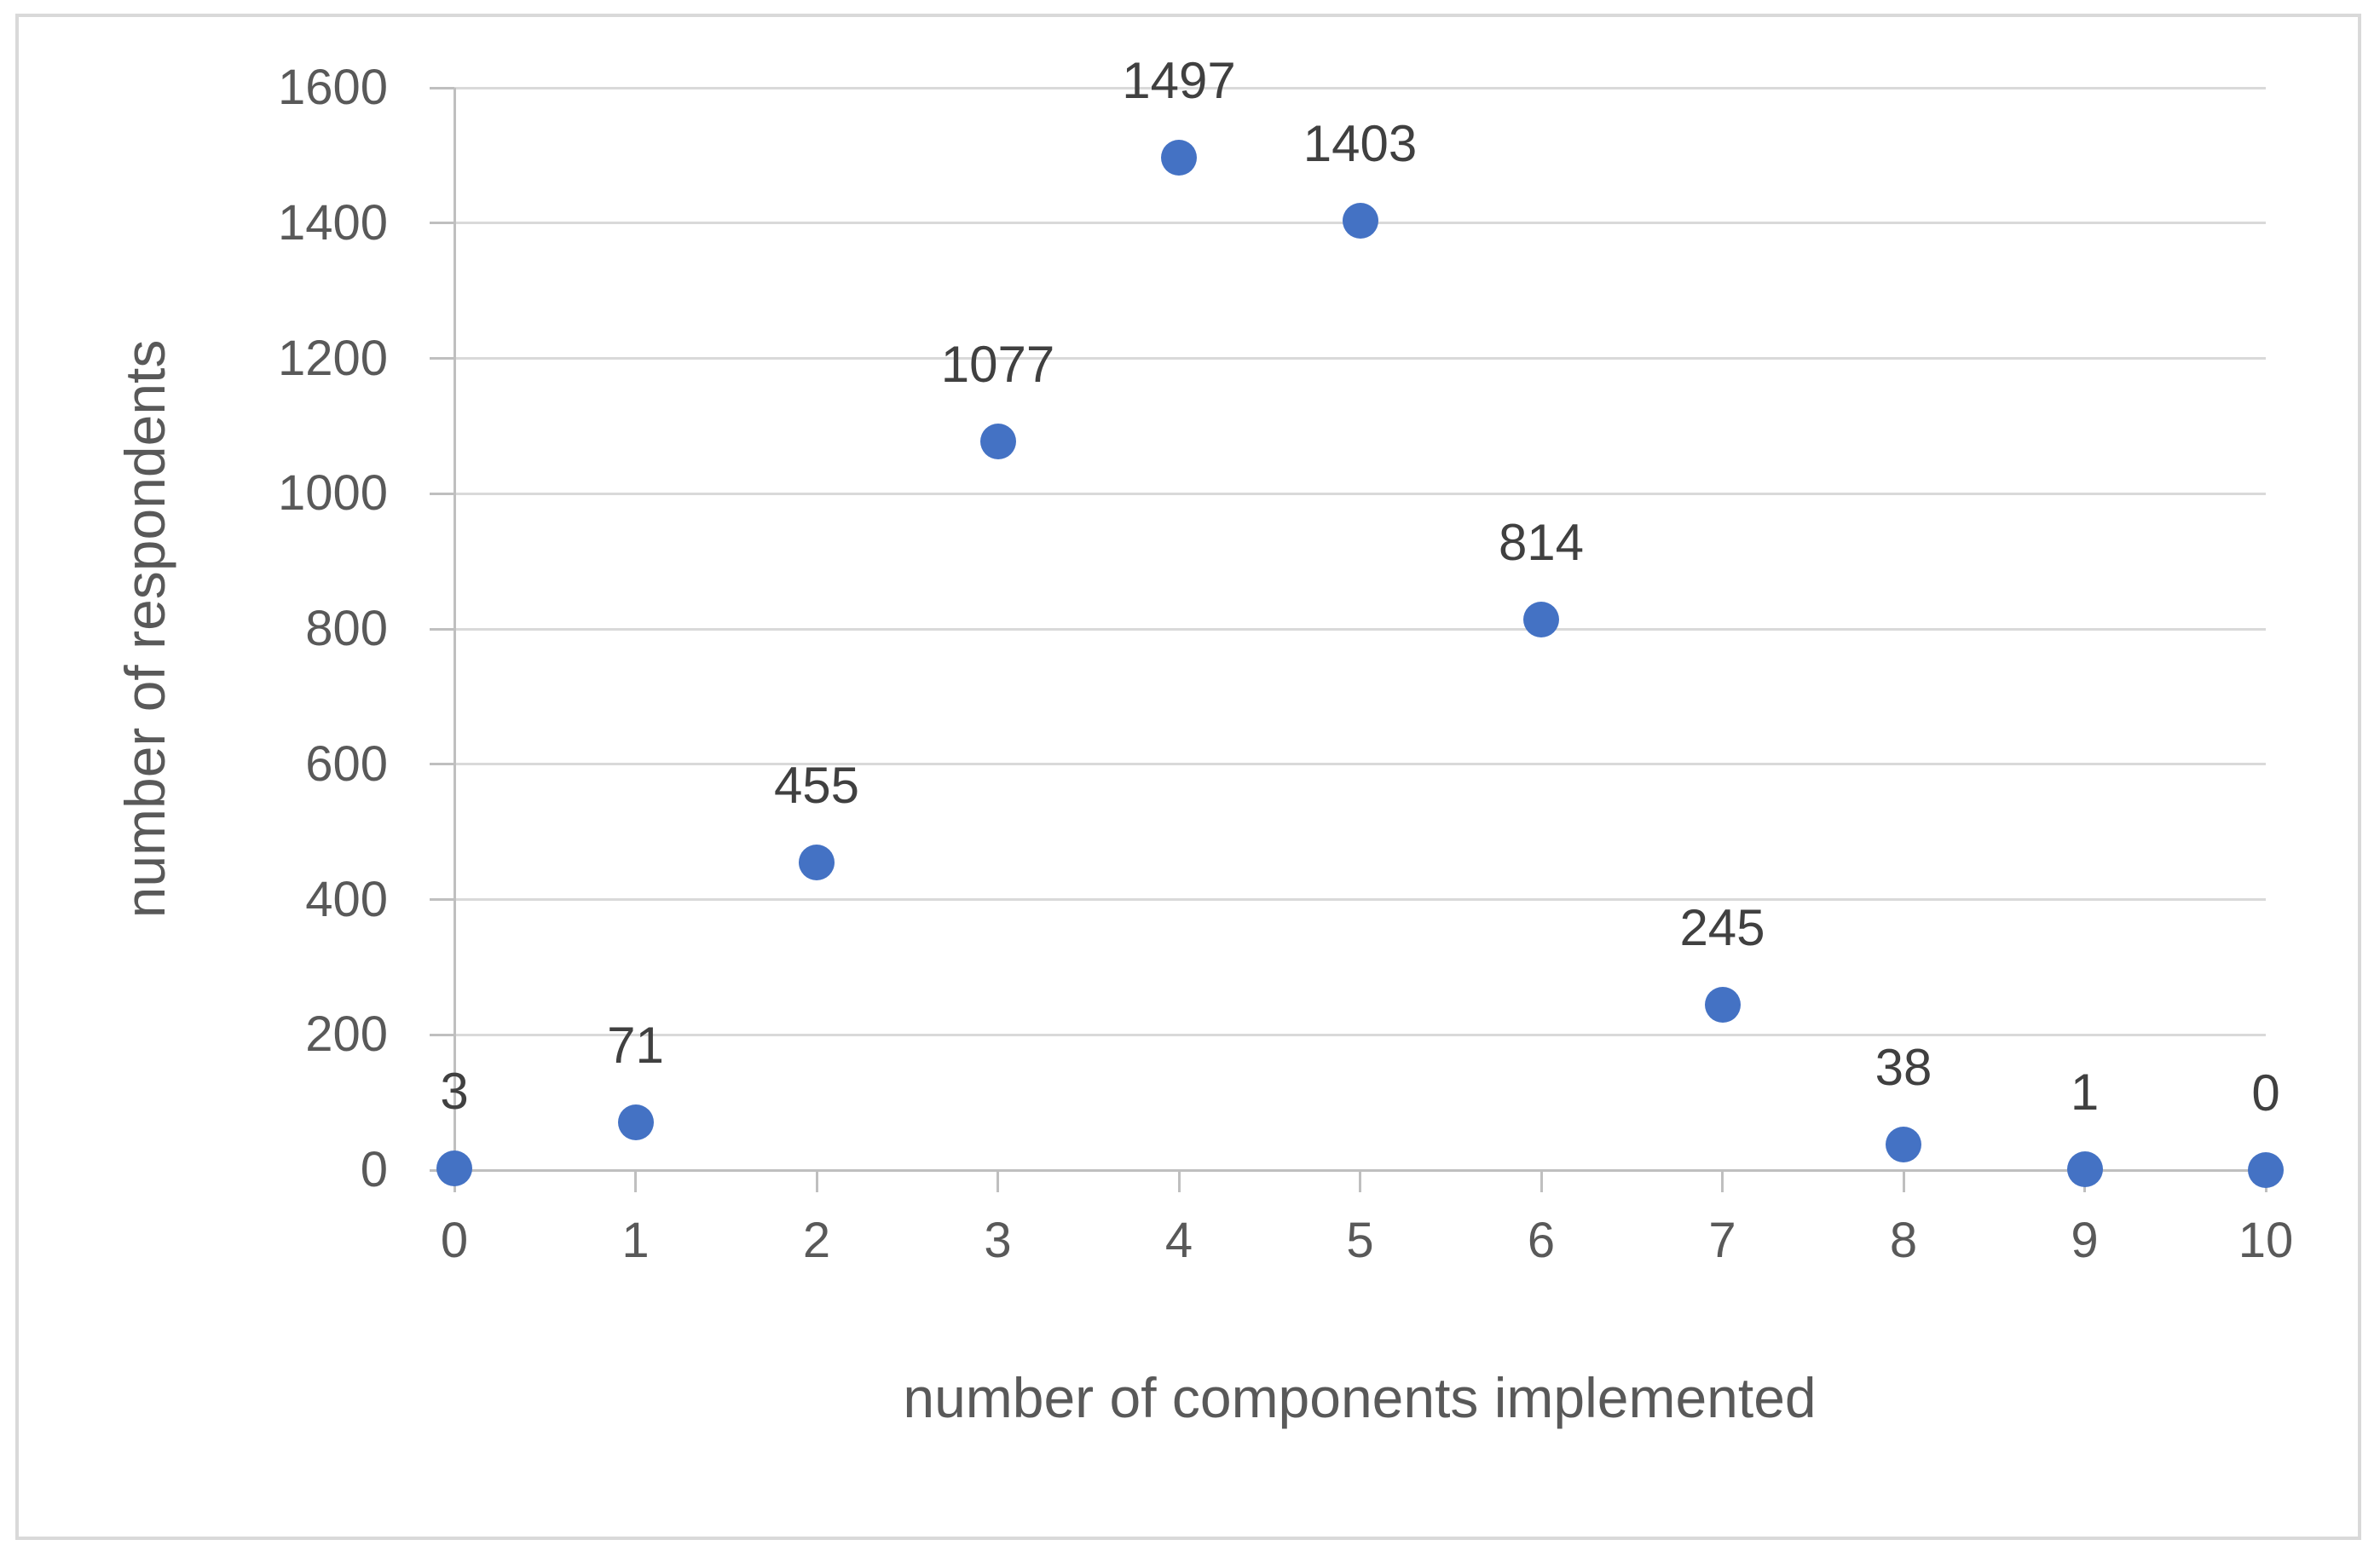 The image size is (2380, 1557). Describe the element at coordinates (454, 1091) in the screenshot. I see `data-label: 3` at that location.